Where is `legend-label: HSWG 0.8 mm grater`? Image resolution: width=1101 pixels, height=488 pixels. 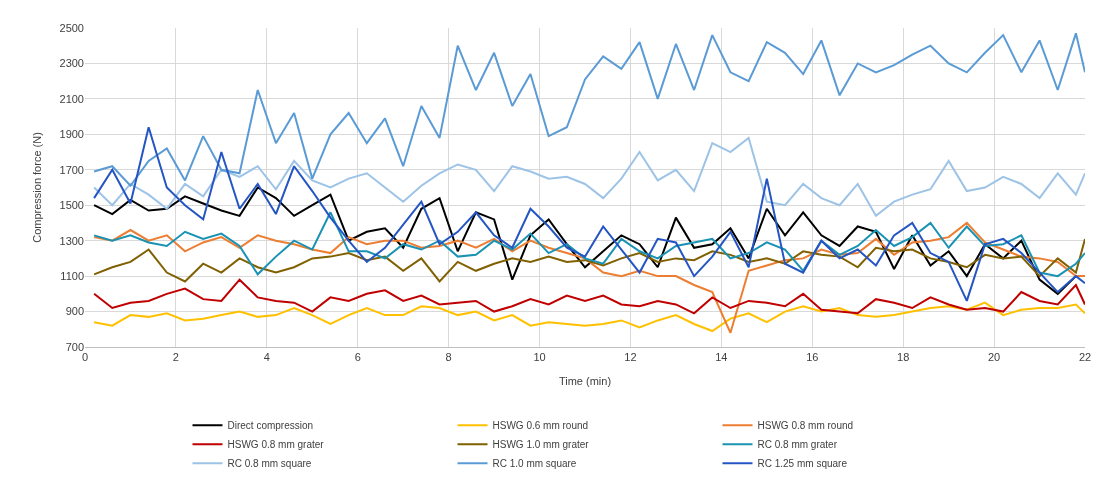
legend-label: HSWG 0.8 mm grater is located at coordinates (276, 445).